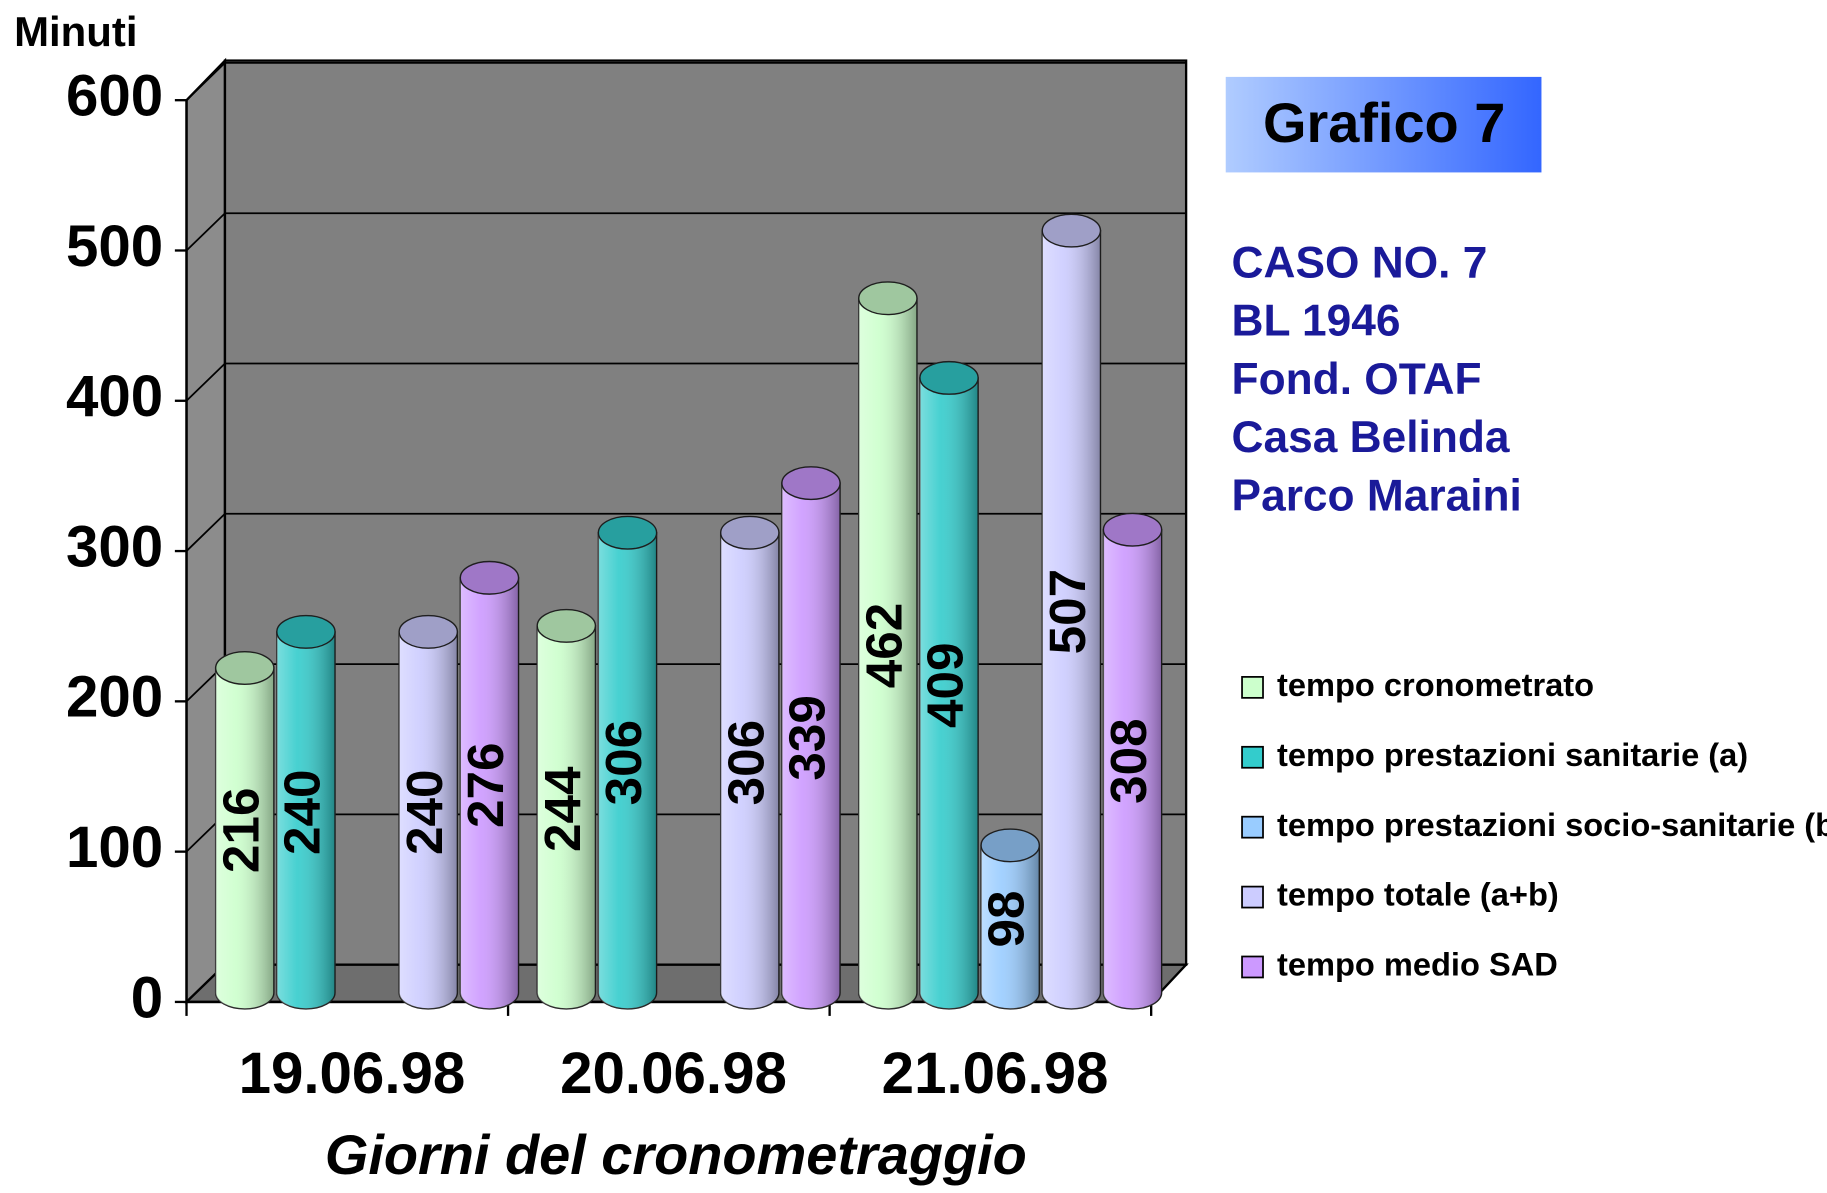  What do you see at coordinates (147, 997) in the screenshot?
I see `y-tick-label: 0` at bounding box center [147, 997].